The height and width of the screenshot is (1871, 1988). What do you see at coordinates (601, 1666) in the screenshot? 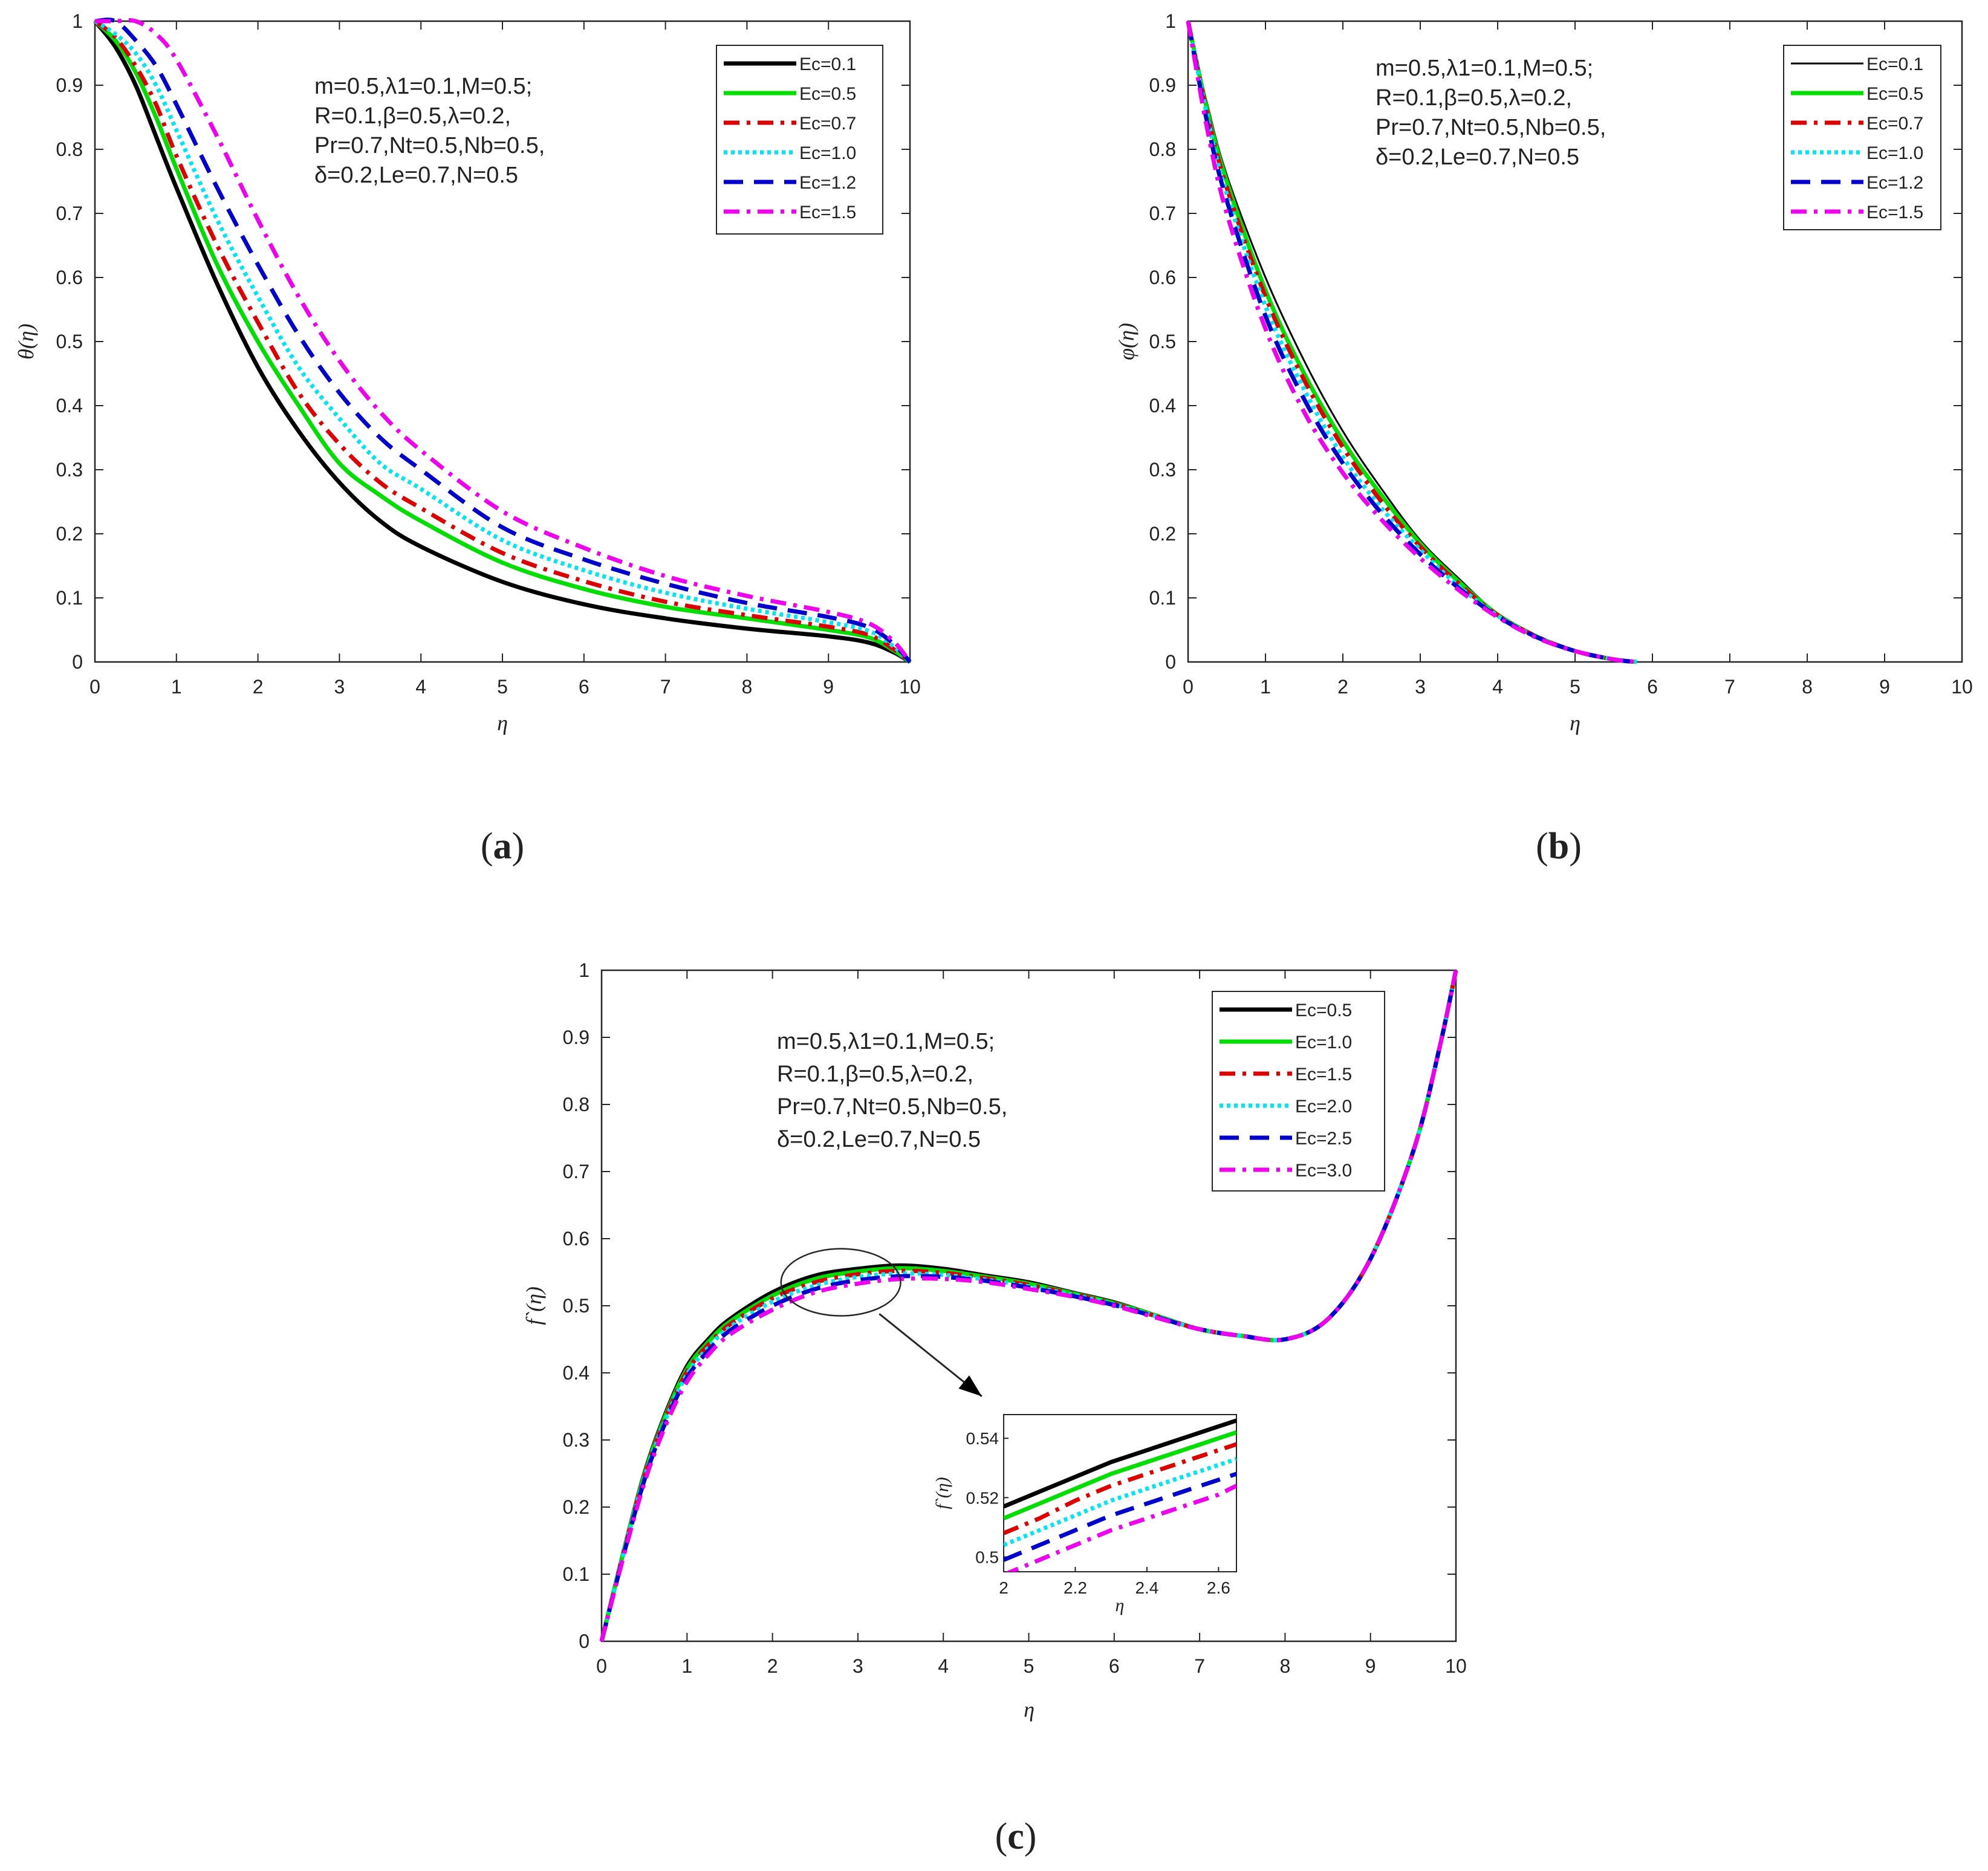
I see `x-tick-label: 0` at bounding box center [601, 1666].